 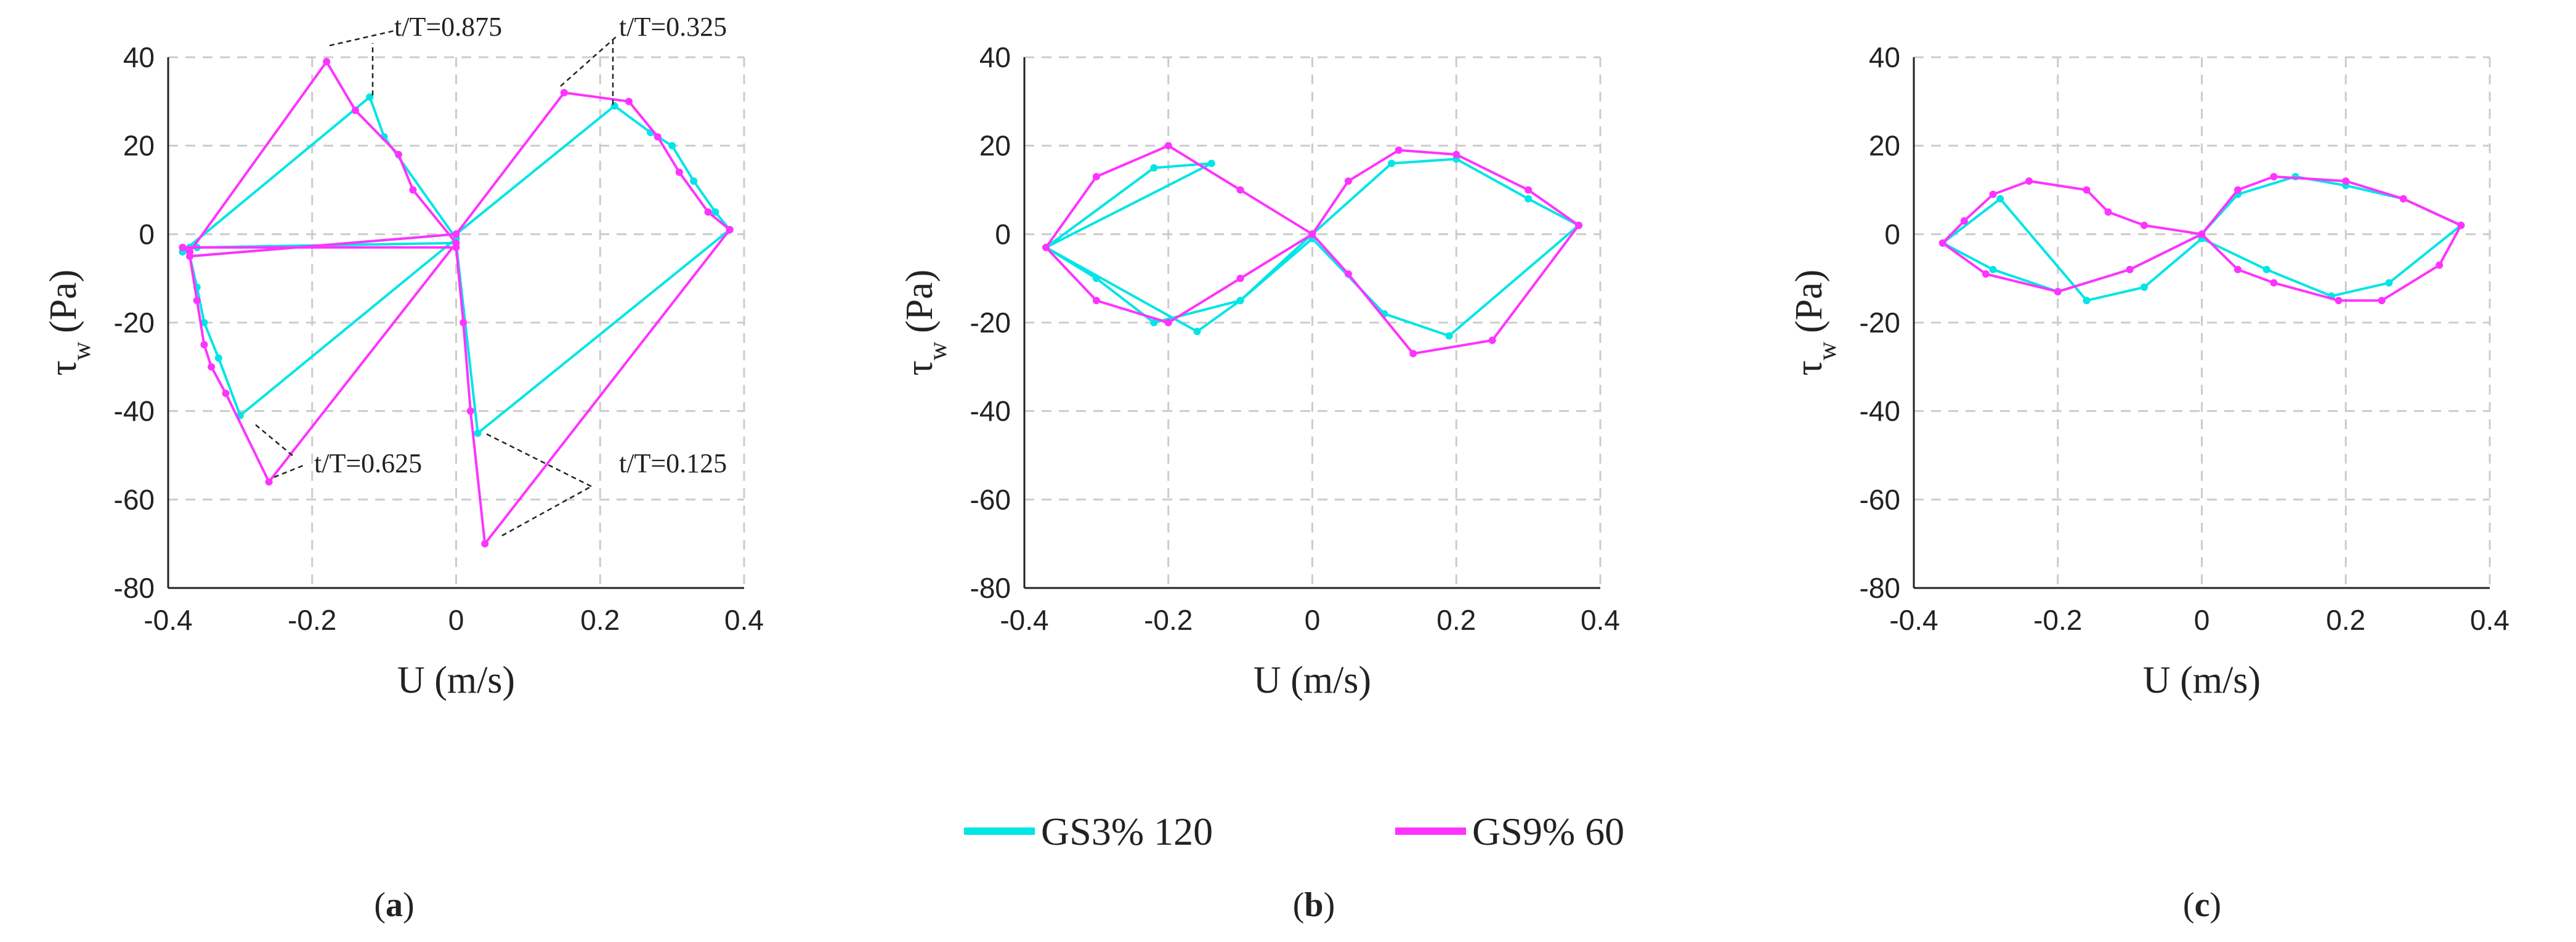 I want to click on x-axis-label: U (m/s), so click(x=1312, y=680).